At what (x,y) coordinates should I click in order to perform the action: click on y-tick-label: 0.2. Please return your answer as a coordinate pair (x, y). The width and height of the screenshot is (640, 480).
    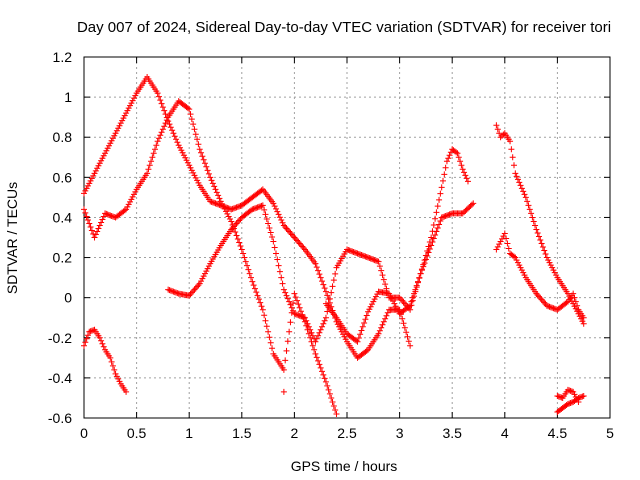
    Looking at the image, I should click on (63, 258).